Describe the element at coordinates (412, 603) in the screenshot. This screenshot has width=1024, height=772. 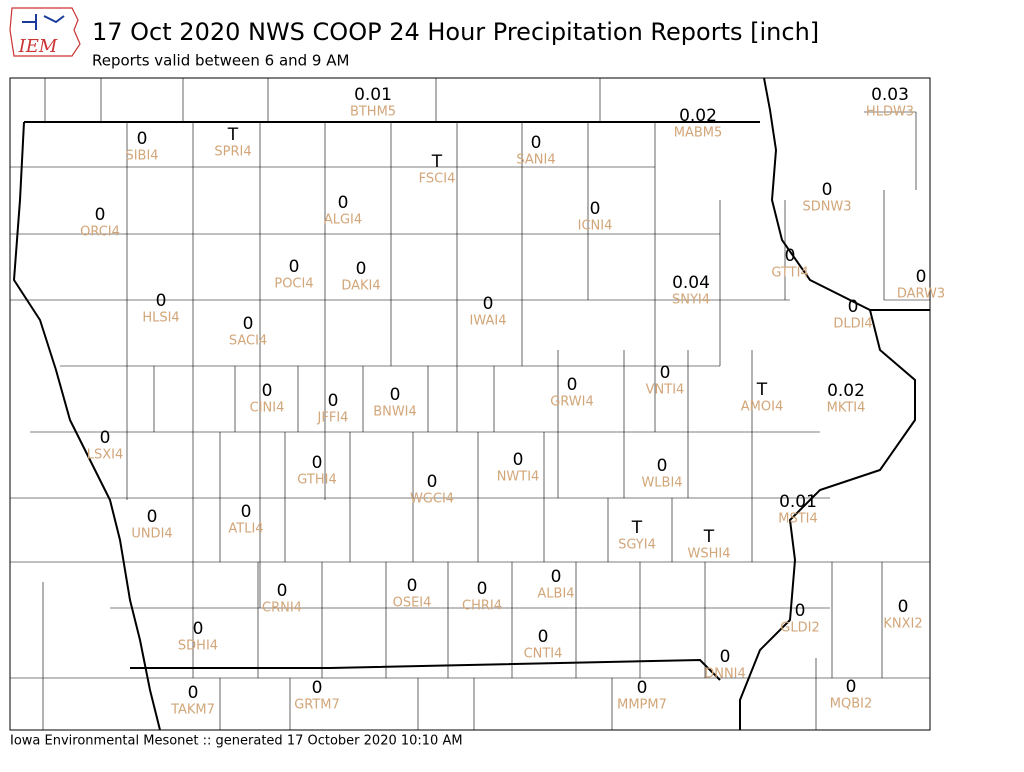
I see `station-id: OSEI4` at that location.